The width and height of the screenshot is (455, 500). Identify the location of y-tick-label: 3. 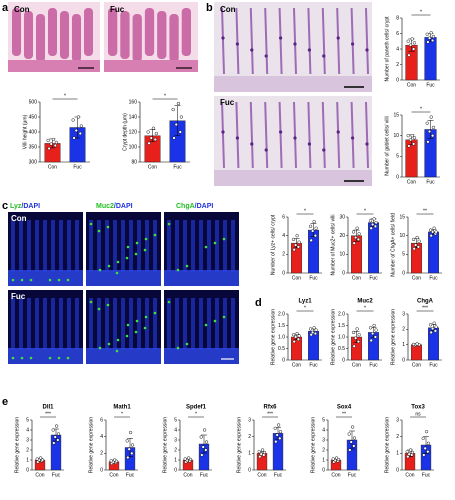
(403, 314).